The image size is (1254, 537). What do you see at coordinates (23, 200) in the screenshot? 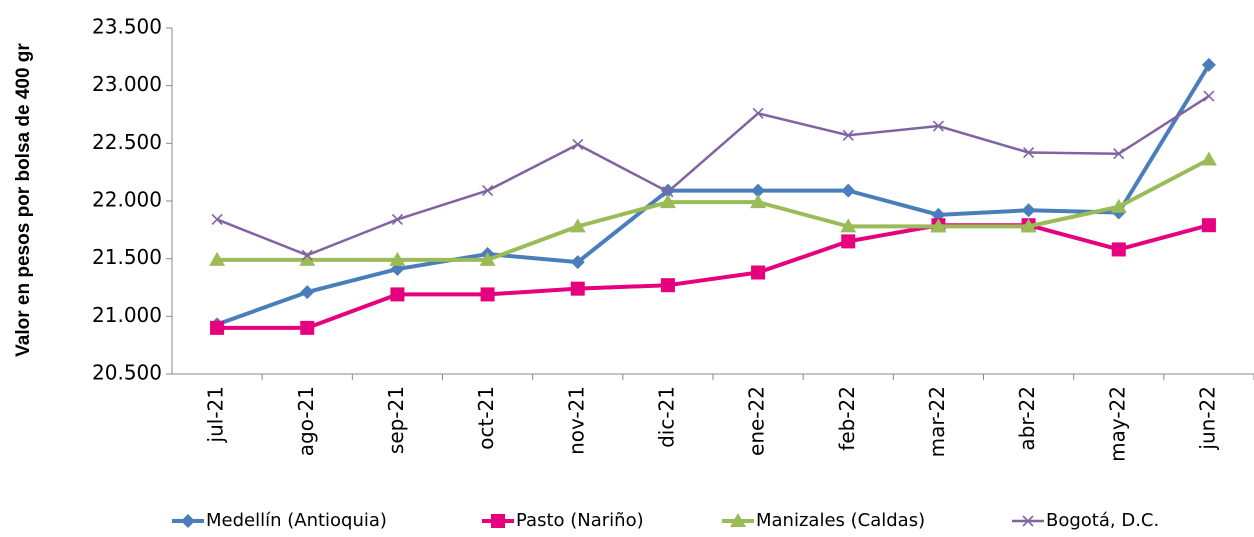
I see `y-axis-label: Valor en pesos por bolsa de 400 gr` at bounding box center [23, 200].